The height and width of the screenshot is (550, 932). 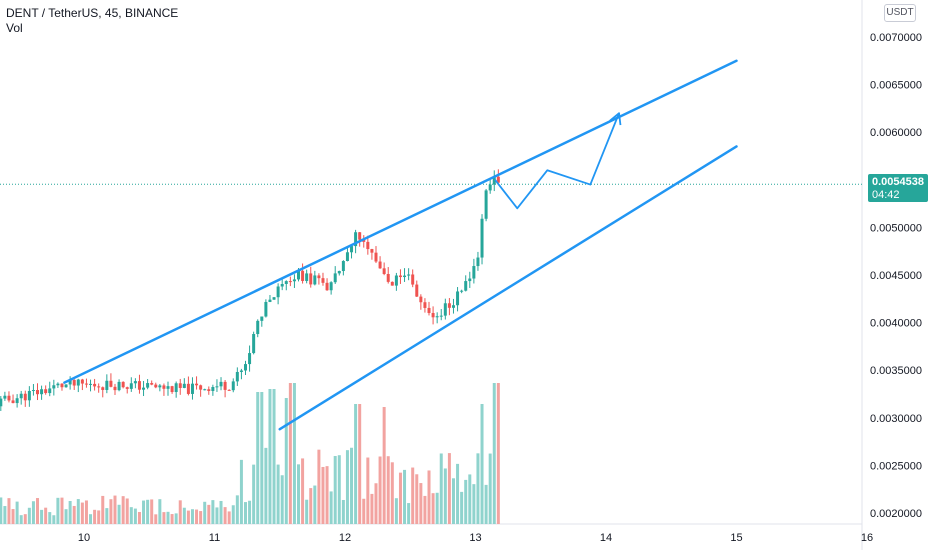 I want to click on projection-path, so click(x=557, y=161).